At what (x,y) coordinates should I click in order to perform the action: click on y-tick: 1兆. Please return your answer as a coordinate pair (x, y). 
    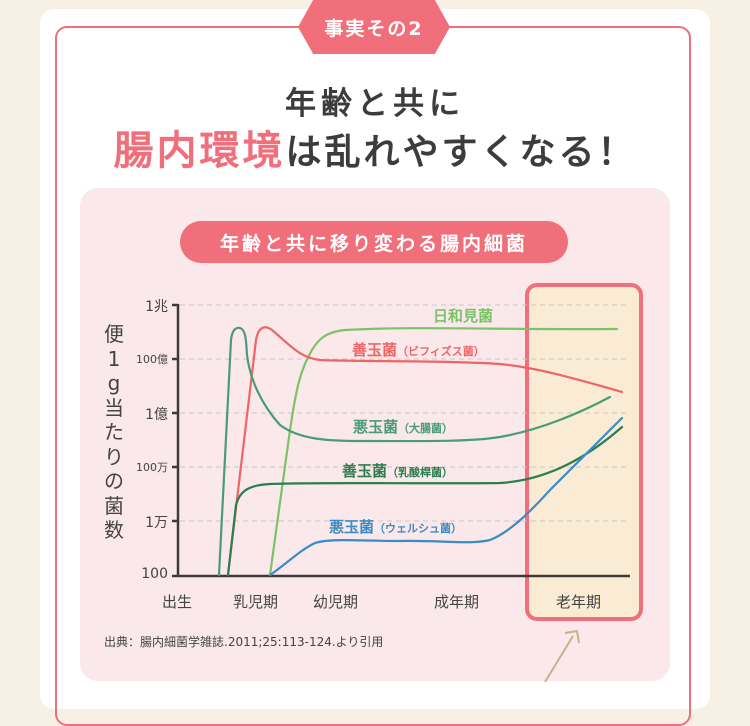
    Looking at the image, I should click on (156, 307).